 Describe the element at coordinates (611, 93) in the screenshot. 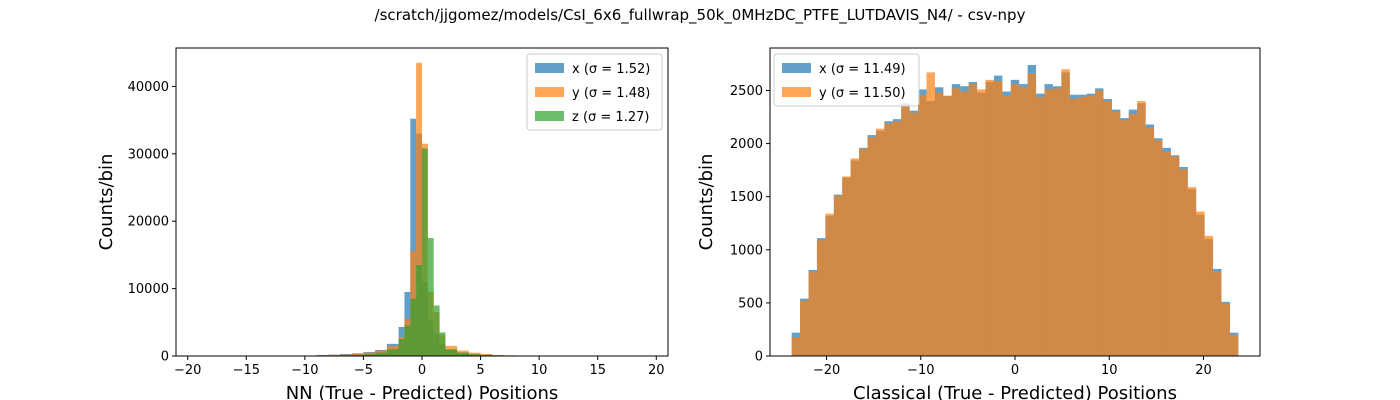

I see `legend-entry-label: y (σ = 1.48)` at that location.